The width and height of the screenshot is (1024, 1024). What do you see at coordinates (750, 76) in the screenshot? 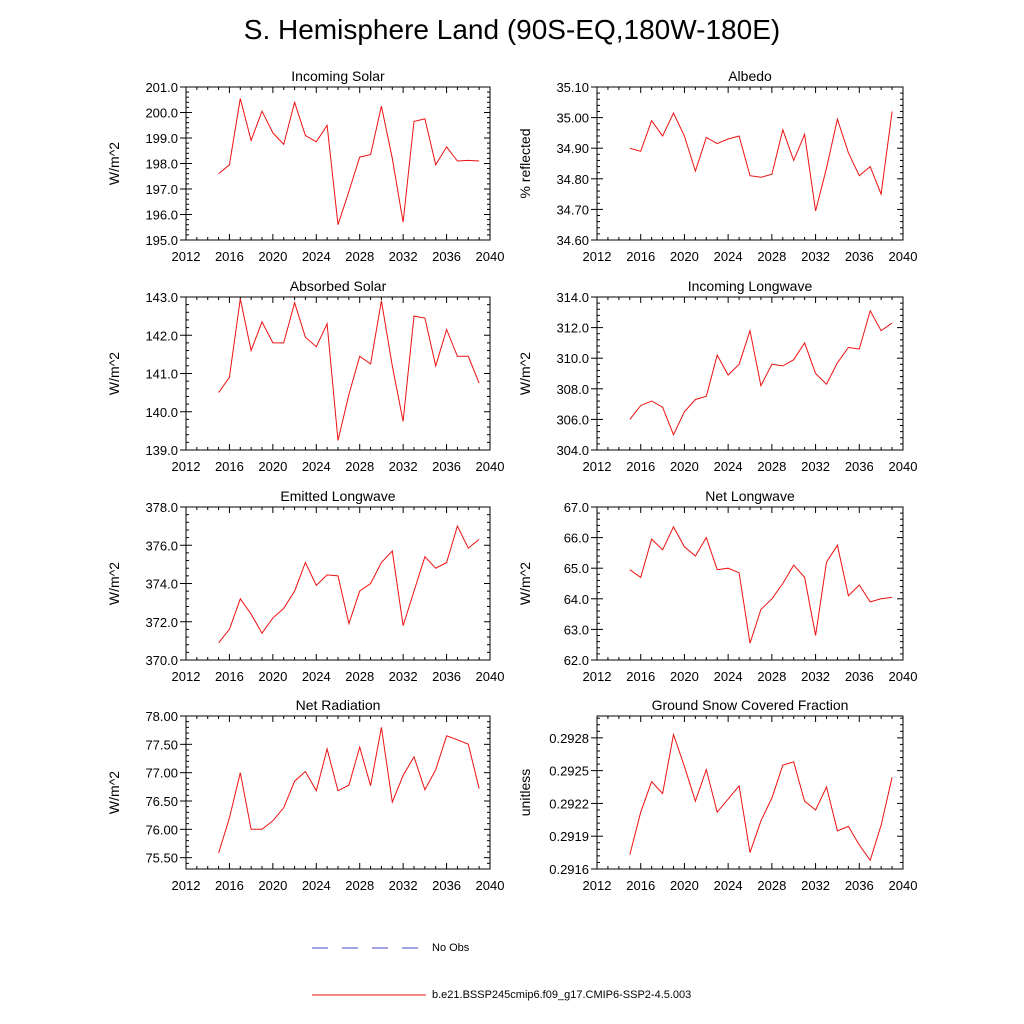
I see `chart-title: Albedo` at bounding box center [750, 76].